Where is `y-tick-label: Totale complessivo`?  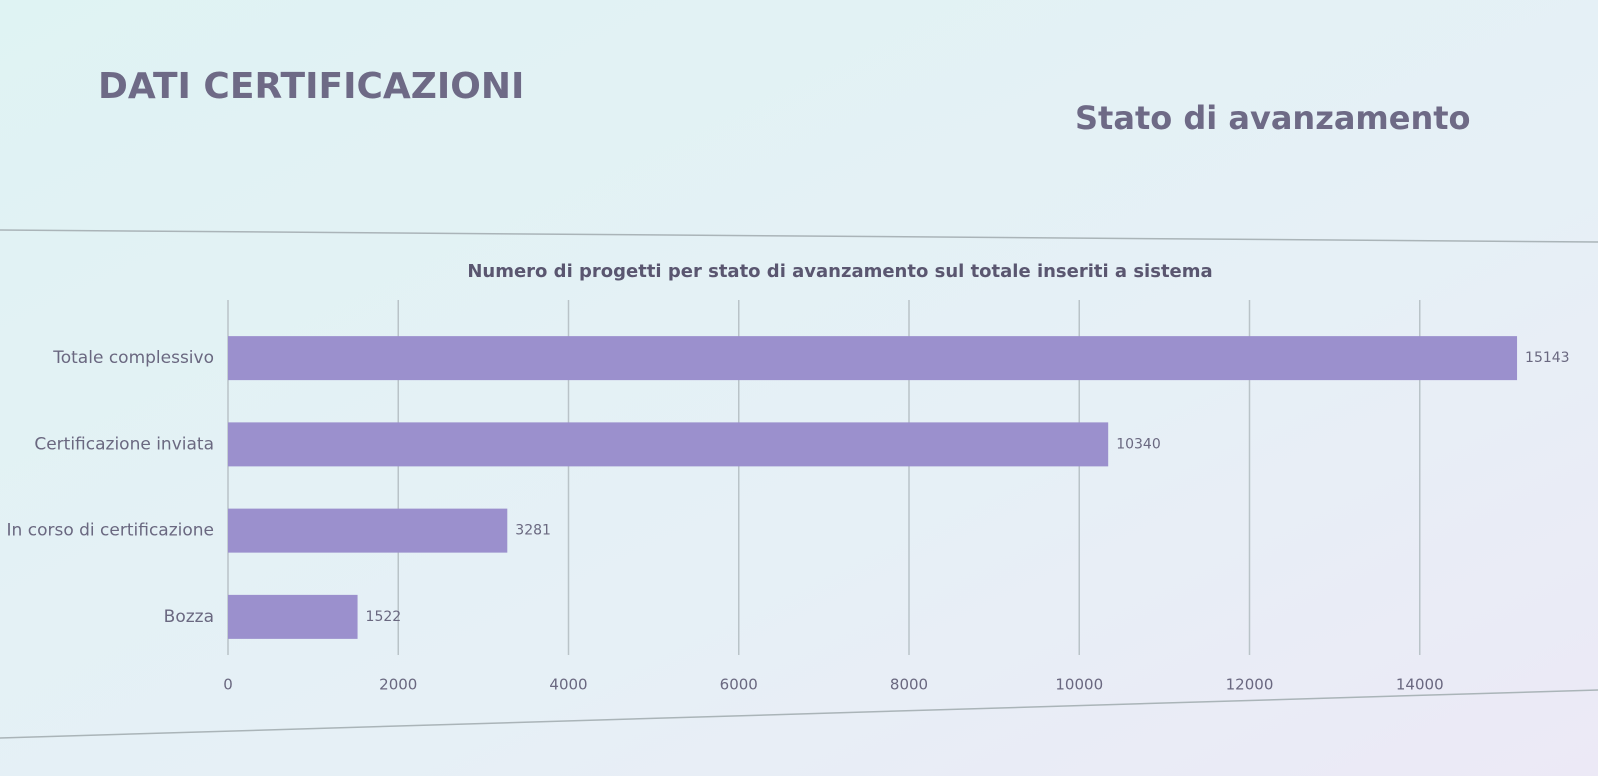
y-tick-label: Totale complessivo is located at coordinates (133, 358).